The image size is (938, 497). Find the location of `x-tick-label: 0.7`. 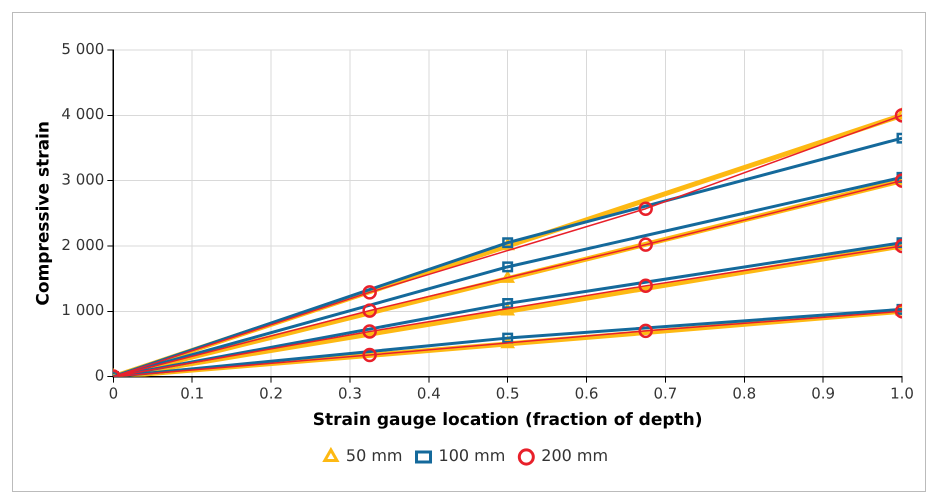

x-tick-label: 0.7 is located at coordinates (665, 393).